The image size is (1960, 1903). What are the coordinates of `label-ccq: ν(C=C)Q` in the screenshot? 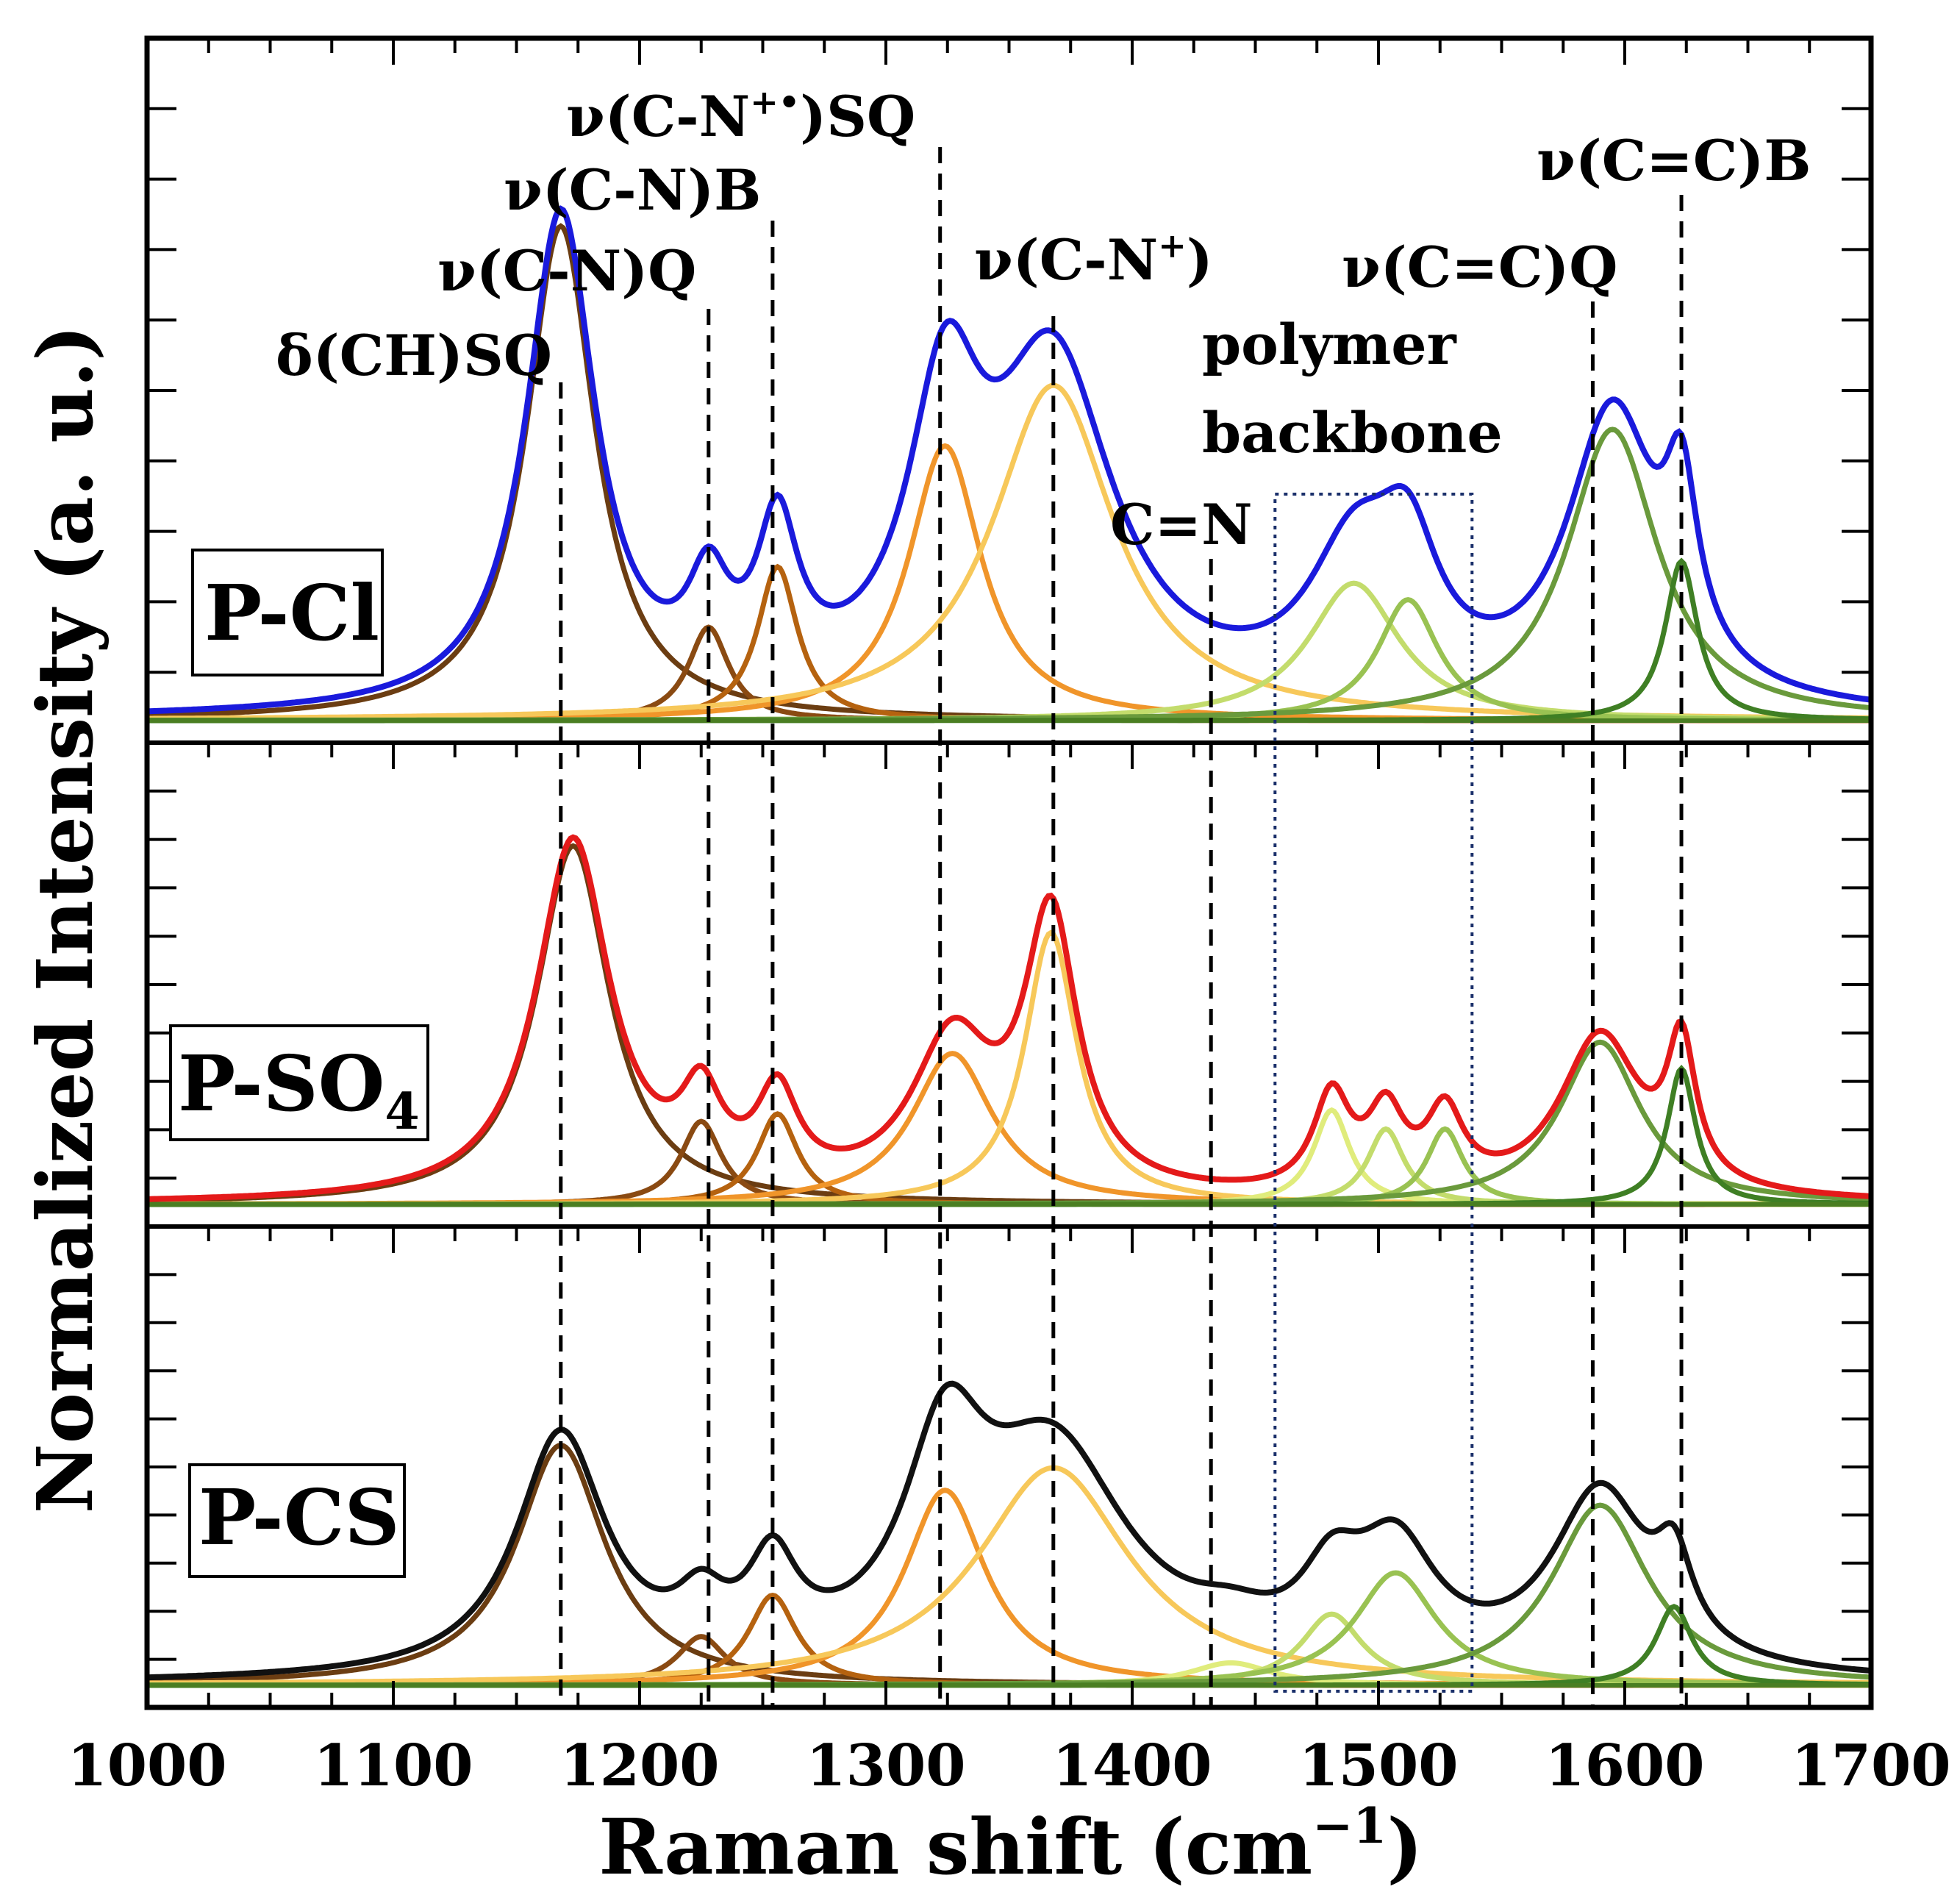 It's located at (1480, 267).